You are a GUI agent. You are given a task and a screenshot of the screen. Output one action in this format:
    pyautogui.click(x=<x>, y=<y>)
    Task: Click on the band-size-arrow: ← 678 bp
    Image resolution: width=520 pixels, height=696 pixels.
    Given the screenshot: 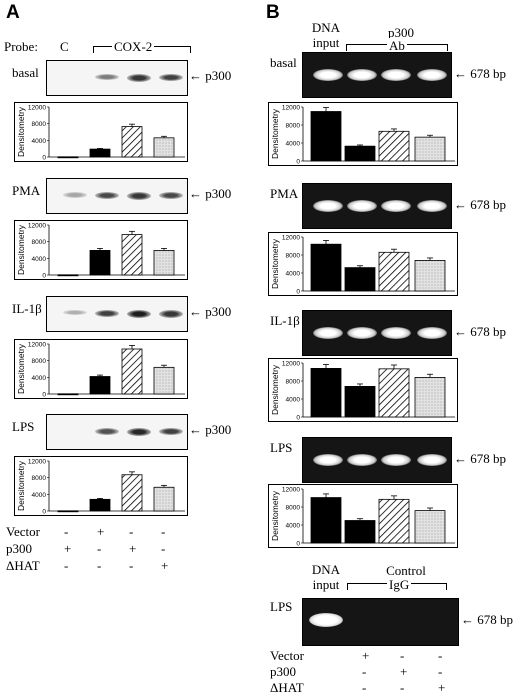 What is the action you would take?
    pyautogui.click(x=480, y=204)
    